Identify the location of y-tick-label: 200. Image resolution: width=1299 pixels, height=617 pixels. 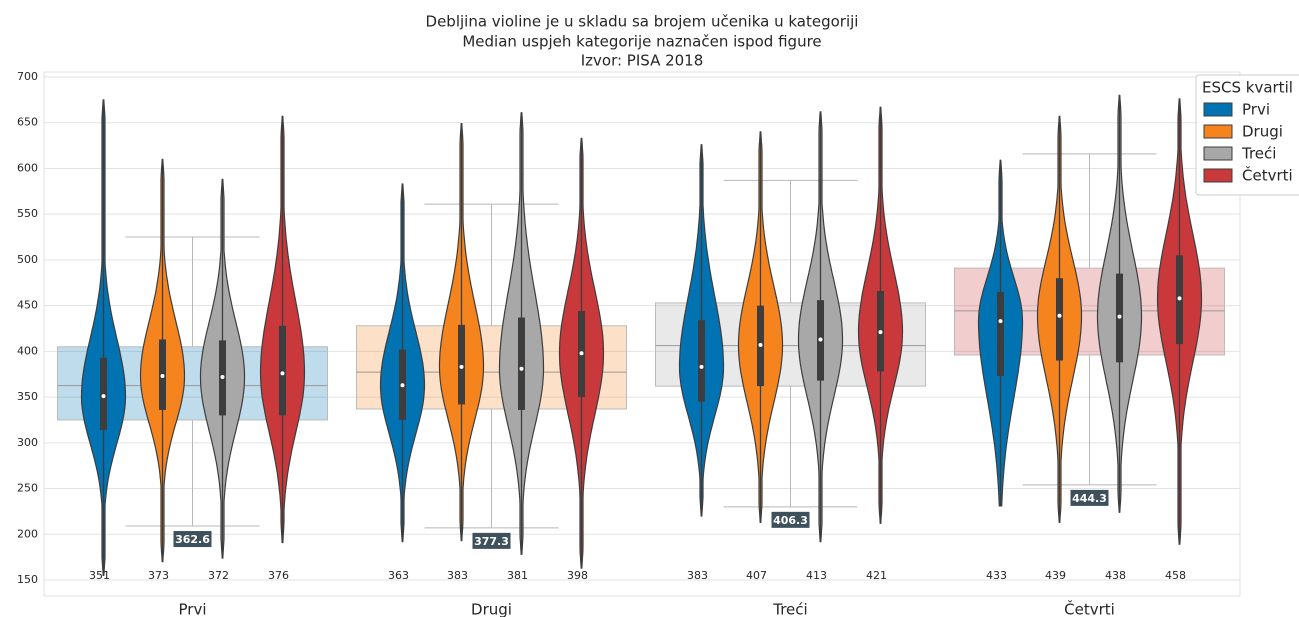
(27, 533).